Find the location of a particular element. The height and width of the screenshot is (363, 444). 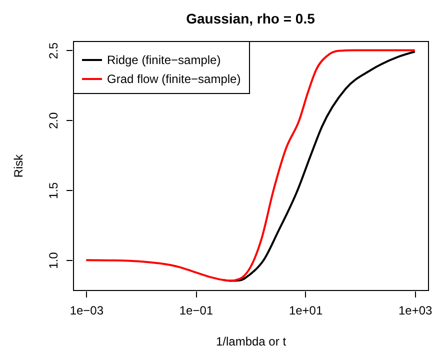

y-axis-title: Risk is located at coordinates (19, 165).